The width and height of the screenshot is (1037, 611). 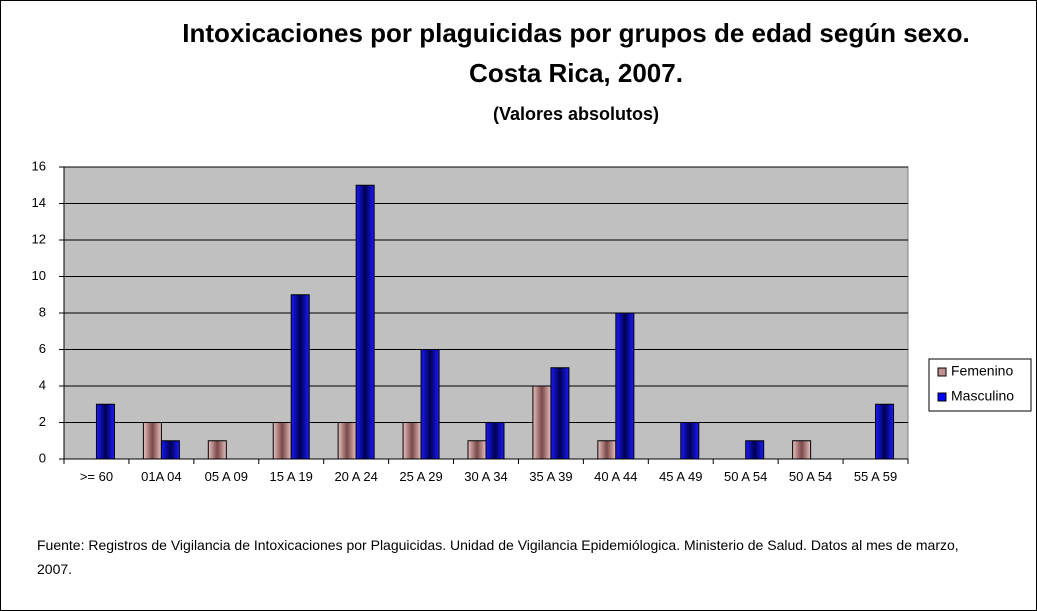 What do you see at coordinates (226, 476) in the screenshot?
I see `x-tick-label: 05 A 09` at bounding box center [226, 476].